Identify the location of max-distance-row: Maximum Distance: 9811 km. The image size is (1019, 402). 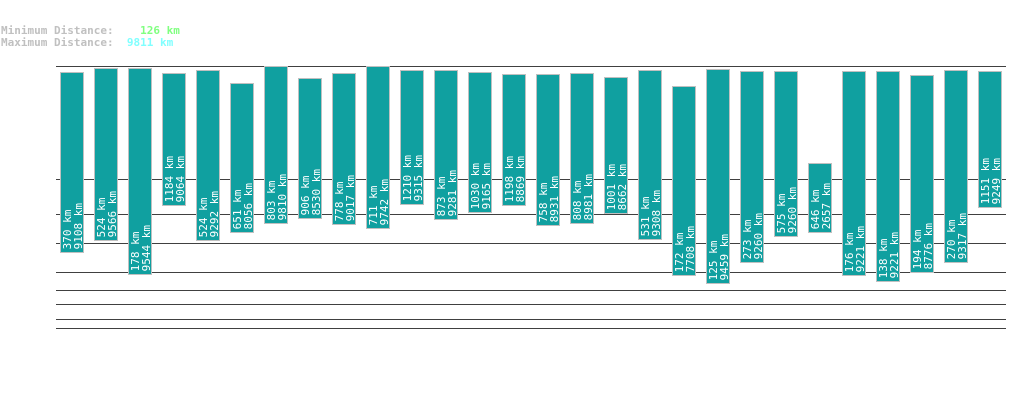
(87, 43).